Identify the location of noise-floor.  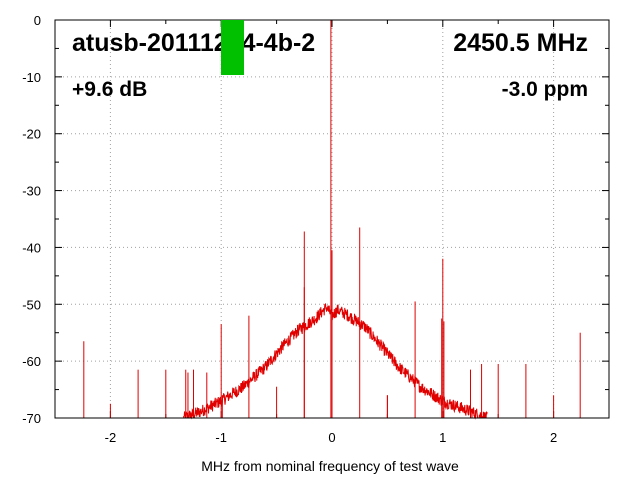
(335, 361).